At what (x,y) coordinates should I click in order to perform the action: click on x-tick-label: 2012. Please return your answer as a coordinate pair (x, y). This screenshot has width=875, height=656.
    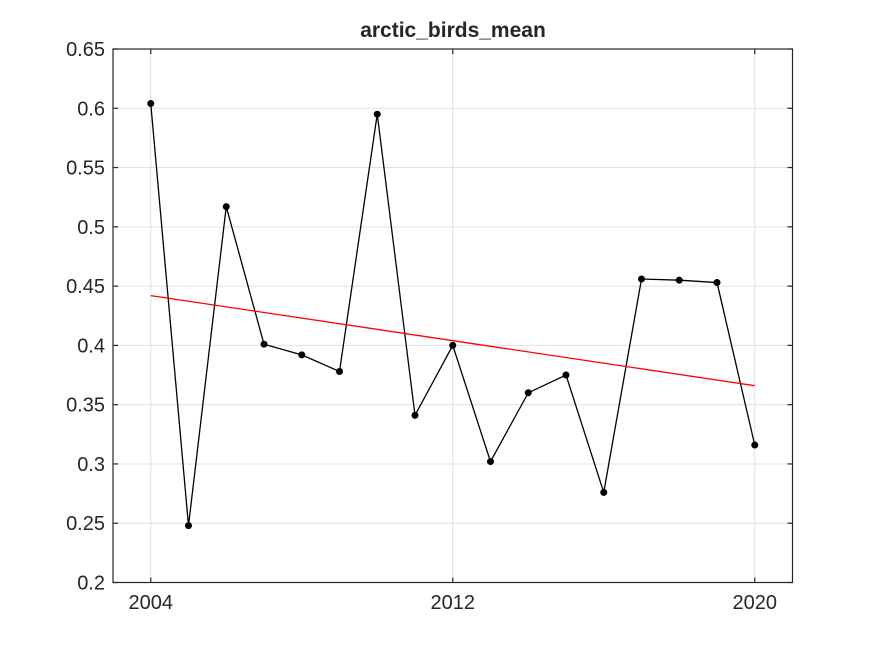
    Looking at the image, I should click on (453, 603).